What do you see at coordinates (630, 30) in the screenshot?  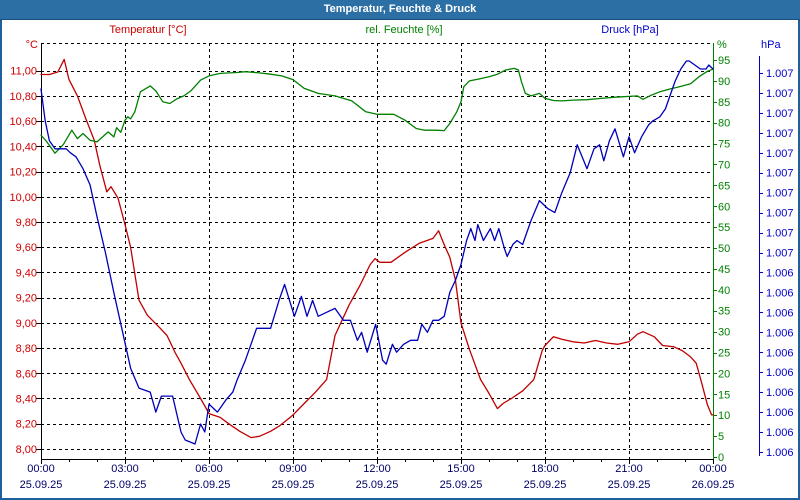 I see `legend-pressure: Druck [hPa]` at bounding box center [630, 30].